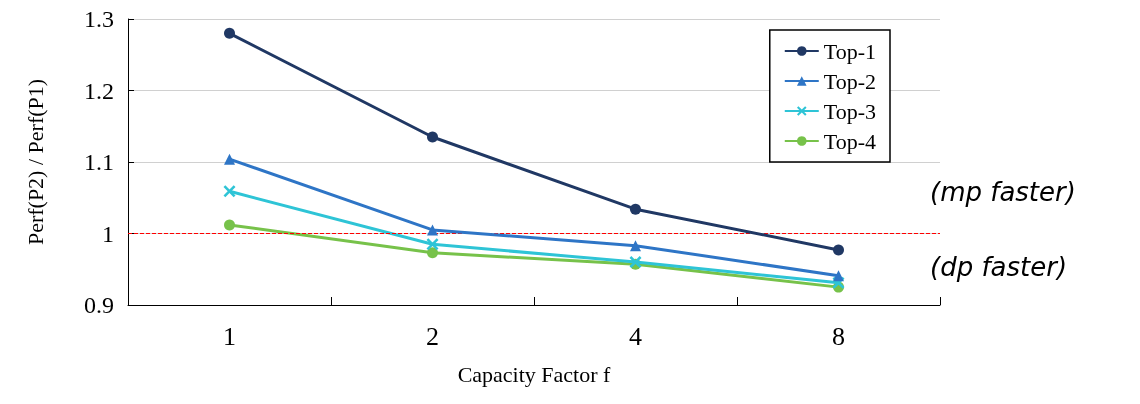 The image size is (1140, 404). What do you see at coordinates (635, 336) in the screenshot?
I see `x-tick-label: 4` at bounding box center [635, 336].